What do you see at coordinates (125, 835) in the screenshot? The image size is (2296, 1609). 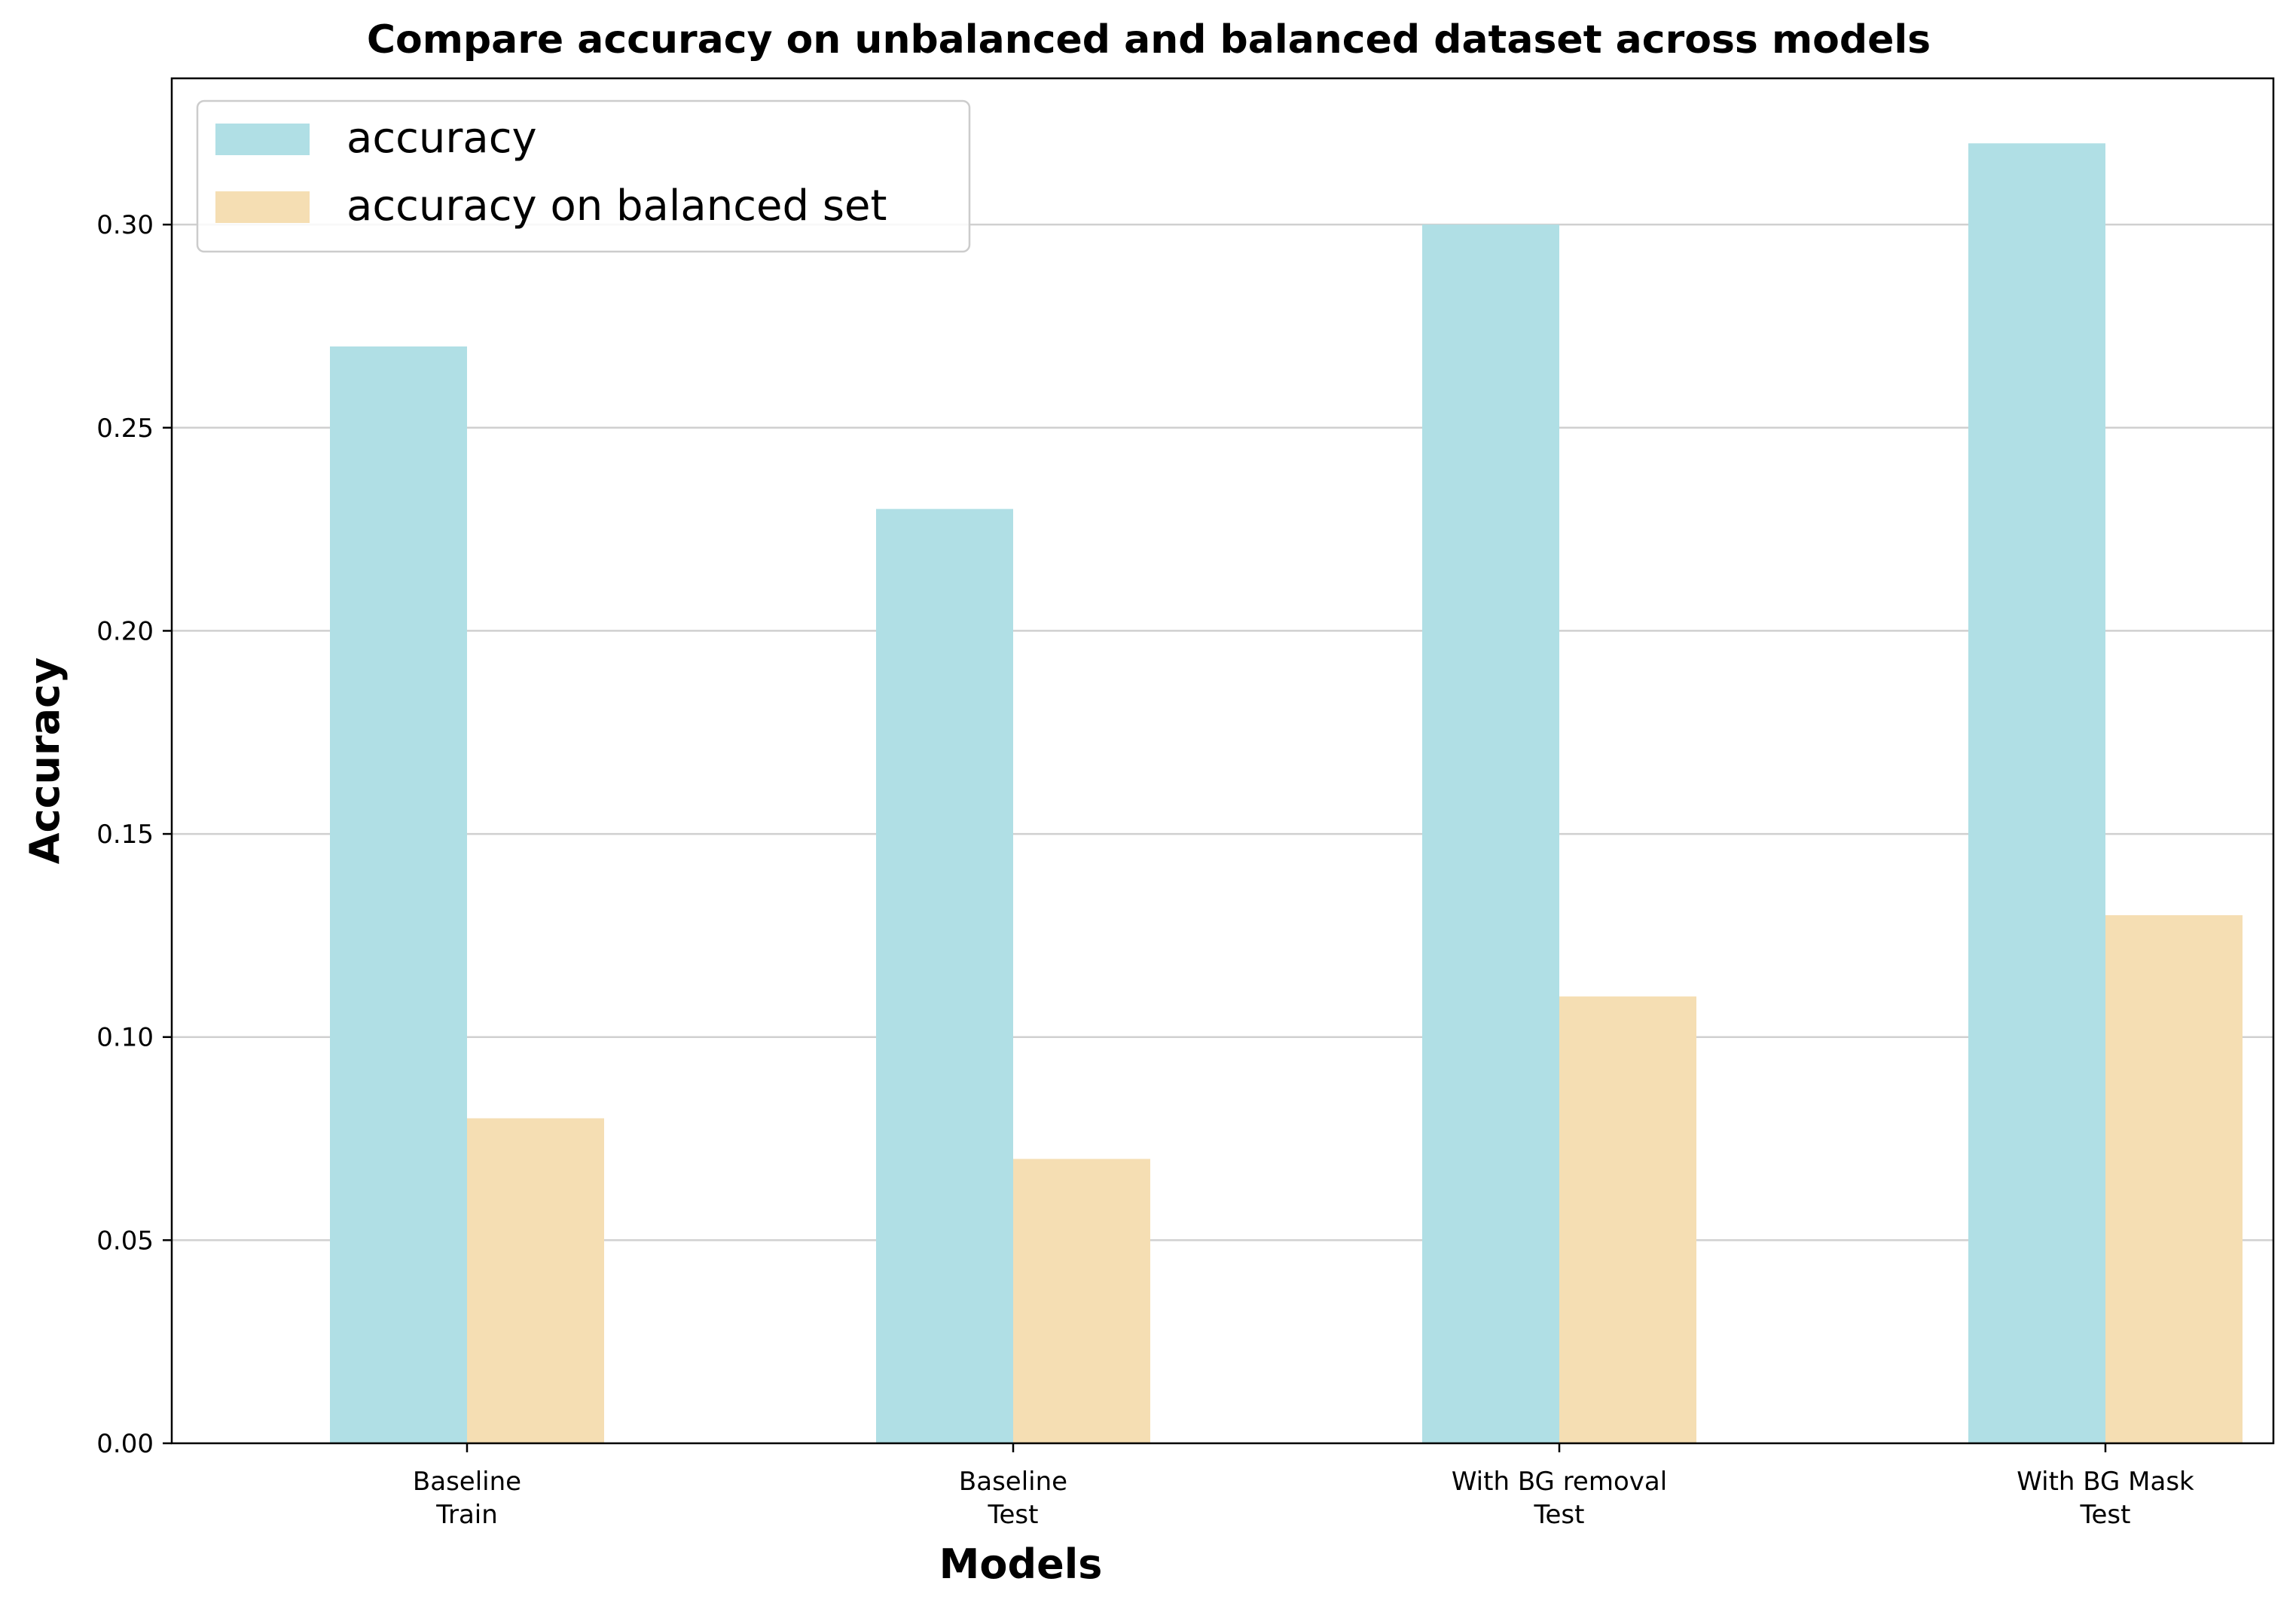 I see `y-tick-label: 0.15` at bounding box center [125, 835].